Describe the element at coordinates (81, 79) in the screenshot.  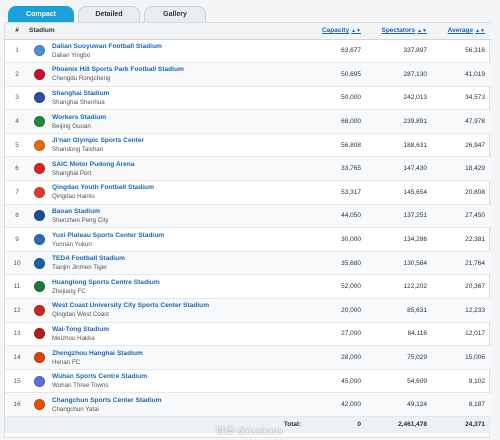
I see `team-name: Chengdu Rongcheng` at that location.